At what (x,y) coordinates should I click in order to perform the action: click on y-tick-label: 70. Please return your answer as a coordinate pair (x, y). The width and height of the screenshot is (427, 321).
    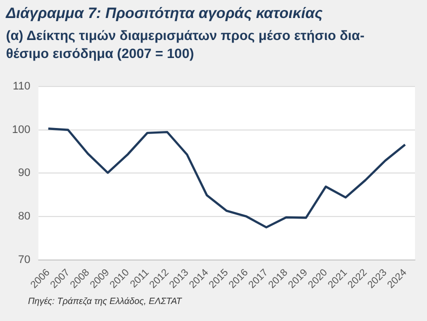
    Looking at the image, I should click on (24, 260).